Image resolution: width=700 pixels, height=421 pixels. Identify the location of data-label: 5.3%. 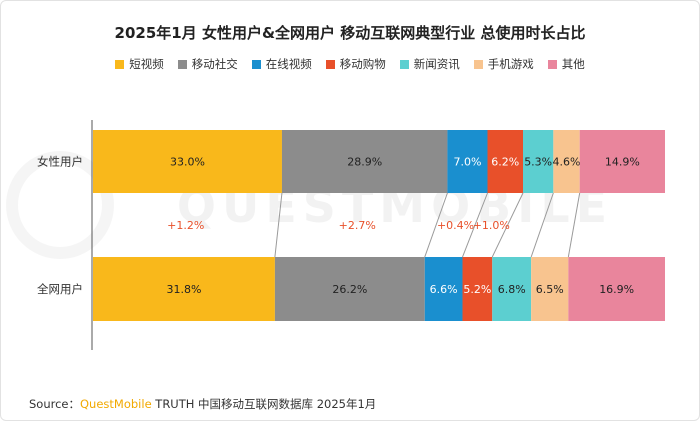
(538, 162).